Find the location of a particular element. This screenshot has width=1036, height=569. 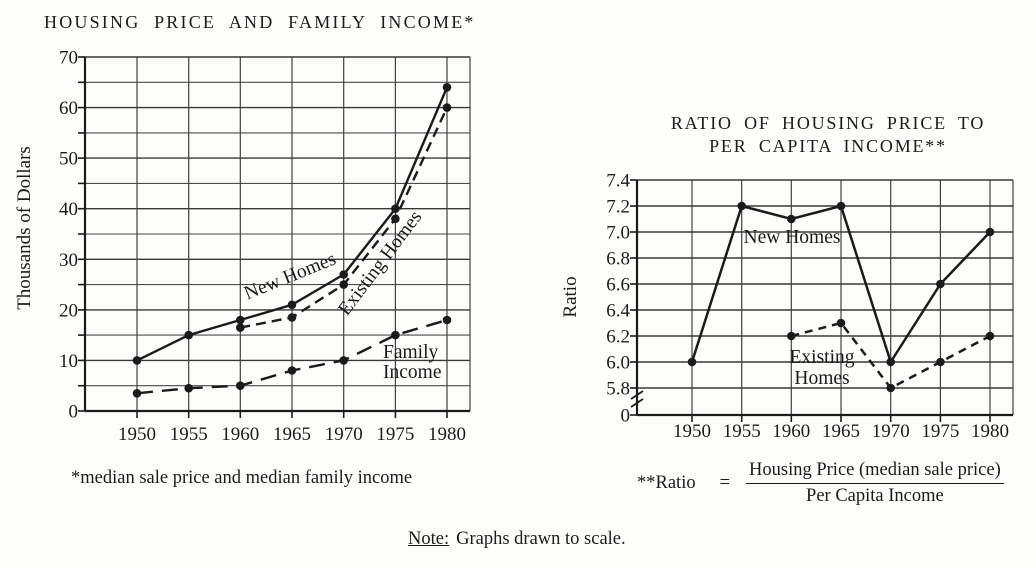

svg-text: 6.8 is located at coordinates (618, 259).